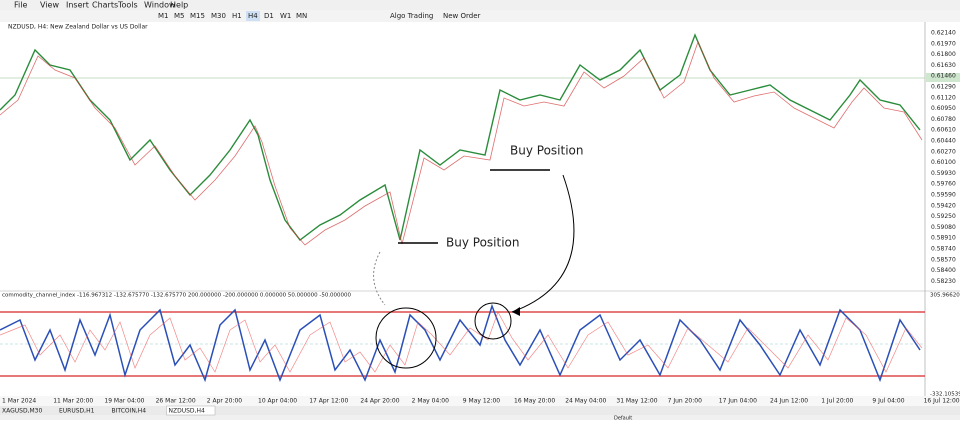 The height and width of the screenshot is (424, 960). I want to click on price-label: 0.61120, so click(943, 97).